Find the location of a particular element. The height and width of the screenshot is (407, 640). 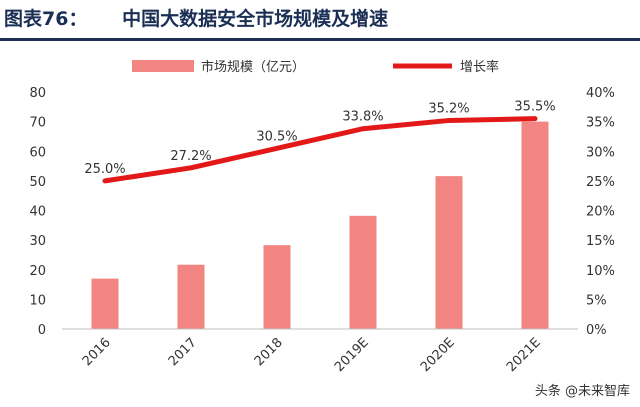

growth-rate-data-label: 33.8% is located at coordinates (362, 117).